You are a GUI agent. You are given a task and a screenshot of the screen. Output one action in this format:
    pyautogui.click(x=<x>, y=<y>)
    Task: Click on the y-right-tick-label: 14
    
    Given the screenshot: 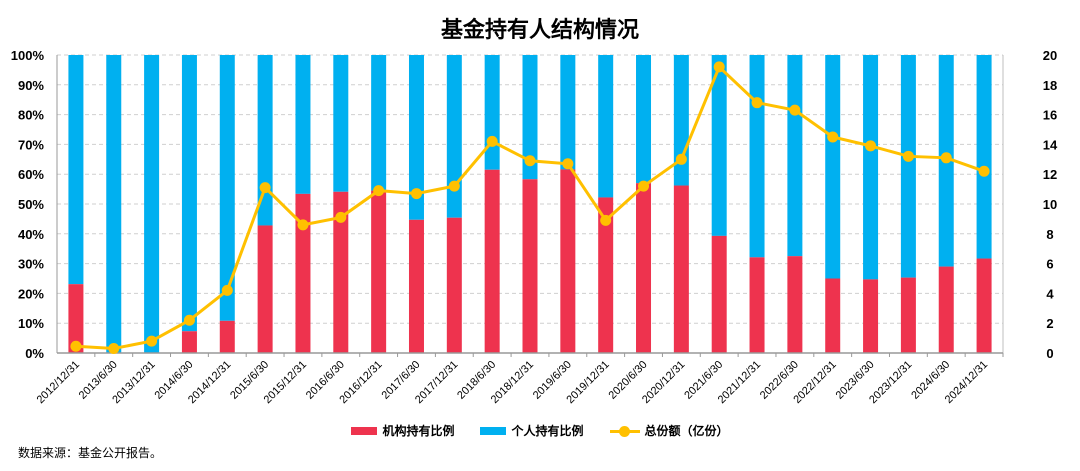 What is the action you would take?
    pyautogui.click(x=1050, y=144)
    